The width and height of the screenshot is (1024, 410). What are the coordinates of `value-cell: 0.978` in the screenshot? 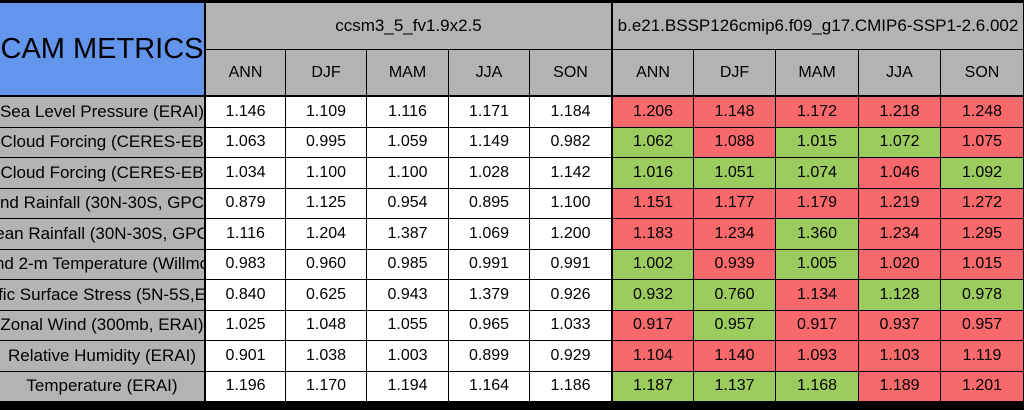 It's located at (982, 295).